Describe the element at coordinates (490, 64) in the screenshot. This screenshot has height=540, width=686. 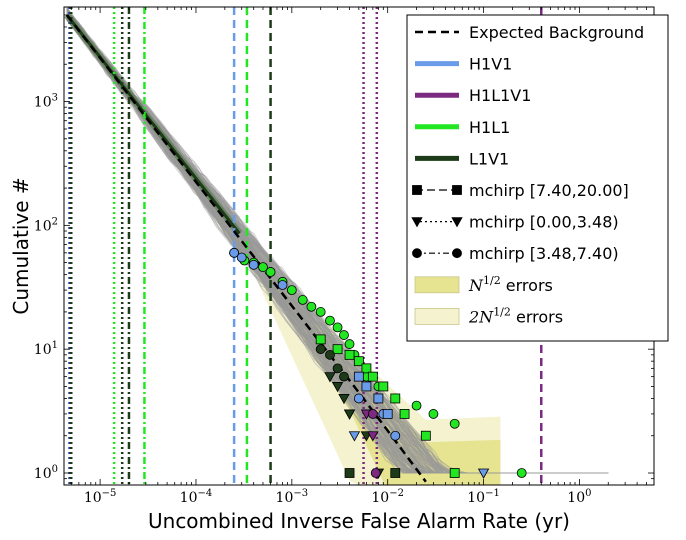
I see `legend-label: H1V1` at that location.